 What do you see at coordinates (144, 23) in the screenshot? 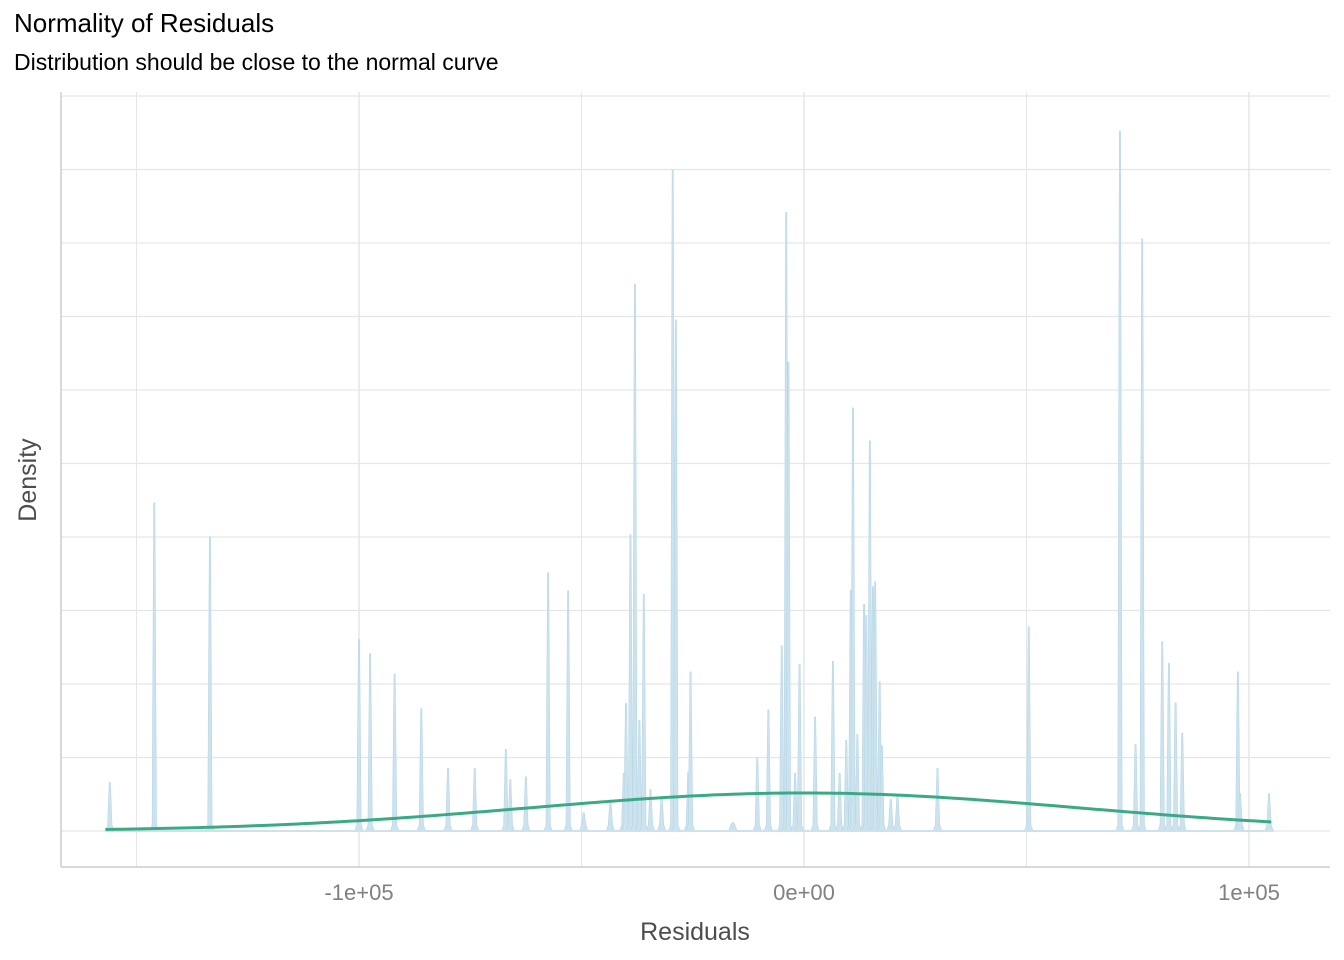
I see `chart-title: Normality of Residuals` at bounding box center [144, 23].